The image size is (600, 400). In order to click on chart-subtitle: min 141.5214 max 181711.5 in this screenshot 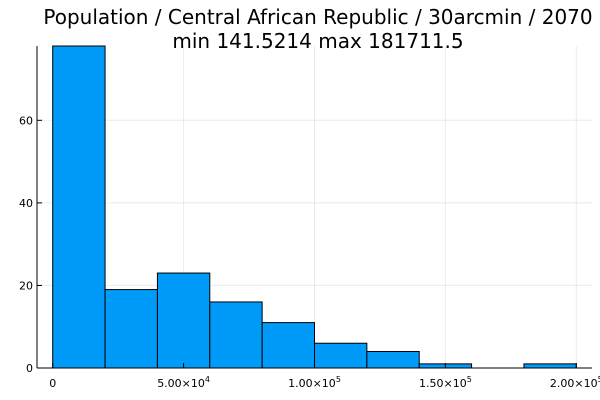, I will do `click(317, 41)`.